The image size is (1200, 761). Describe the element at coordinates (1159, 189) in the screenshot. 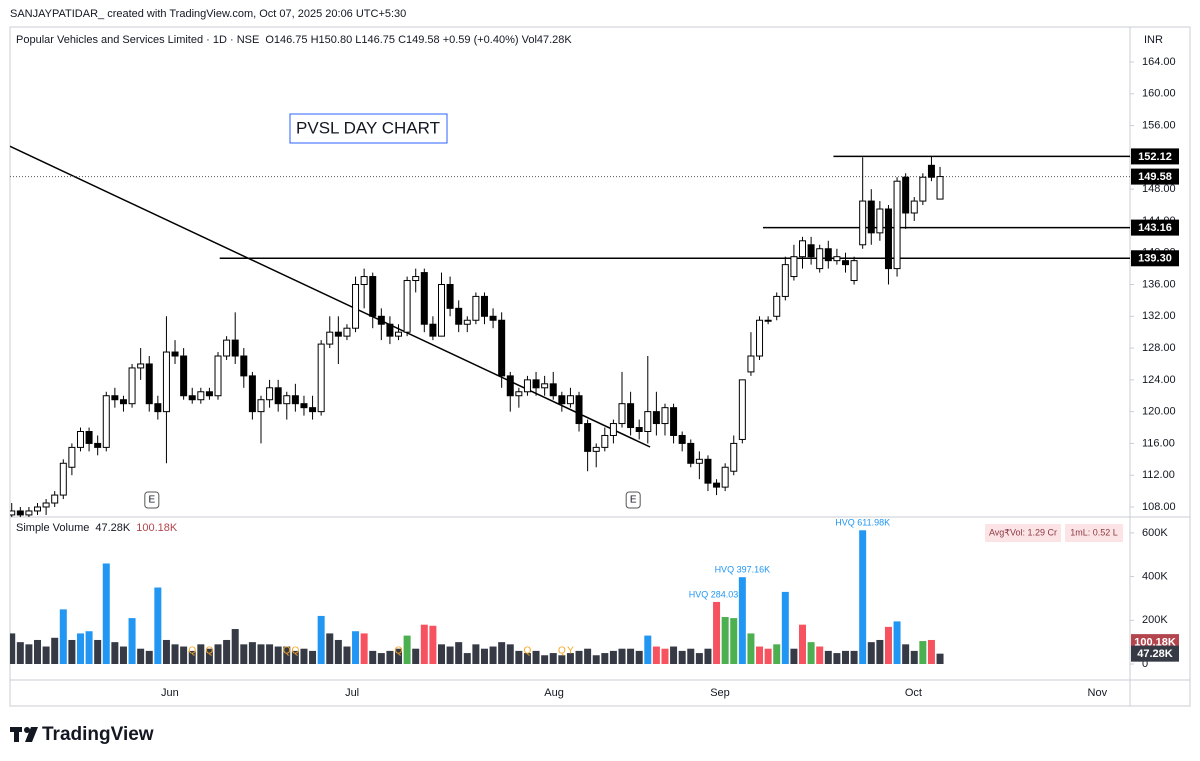

I see `y-tick-label: 148.00` at that location.